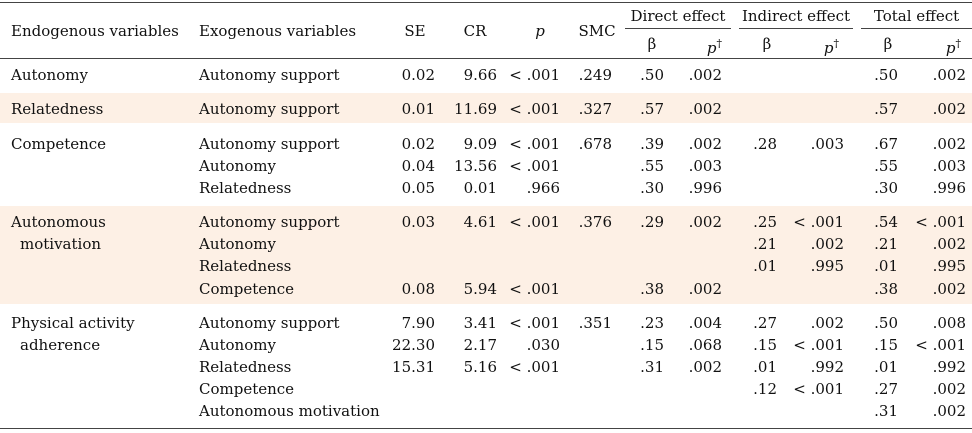 The height and width of the screenshot is (433, 972). I want to click on cr-cell: 13.56, so click(475, 166).